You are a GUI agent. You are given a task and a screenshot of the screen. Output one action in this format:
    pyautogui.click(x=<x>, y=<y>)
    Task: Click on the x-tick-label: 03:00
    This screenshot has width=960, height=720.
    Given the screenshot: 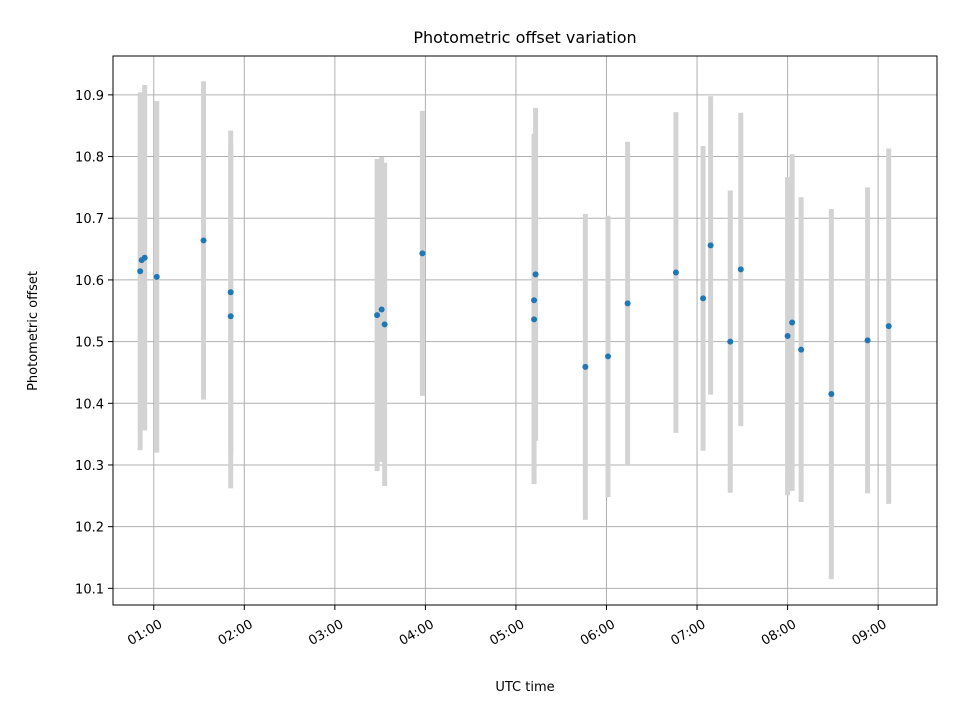 What is the action you would take?
    pyautogui.click(x=326, y=633)
    